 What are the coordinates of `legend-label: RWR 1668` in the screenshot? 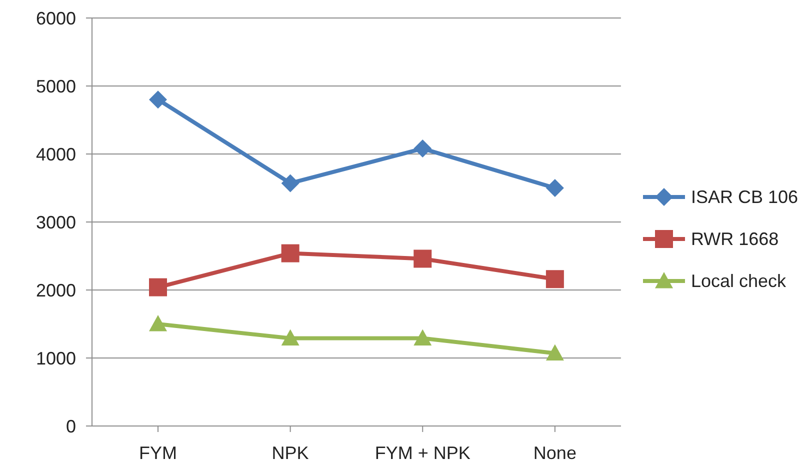 It's located at (734, 239).